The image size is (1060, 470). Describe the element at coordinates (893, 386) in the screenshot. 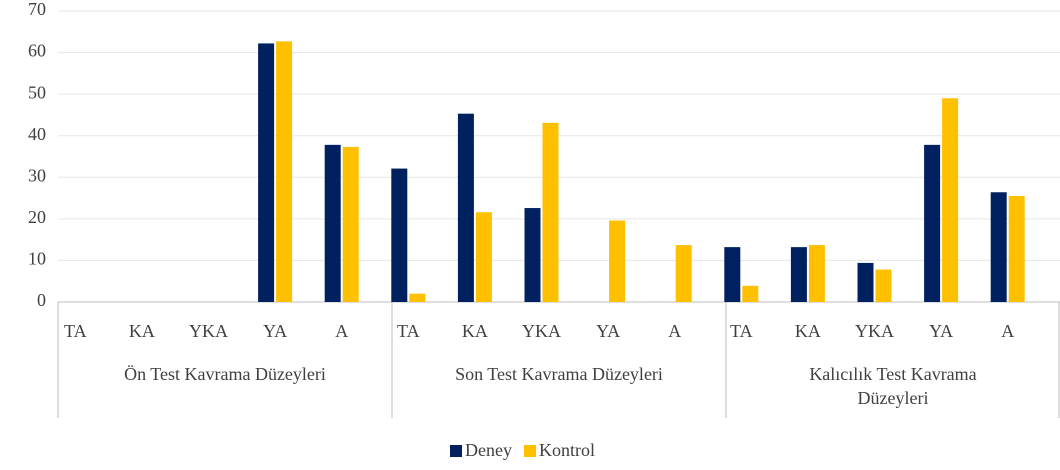

I see `group-label: Kalıcılık Test Kavrama Düzeyleri` at that location.